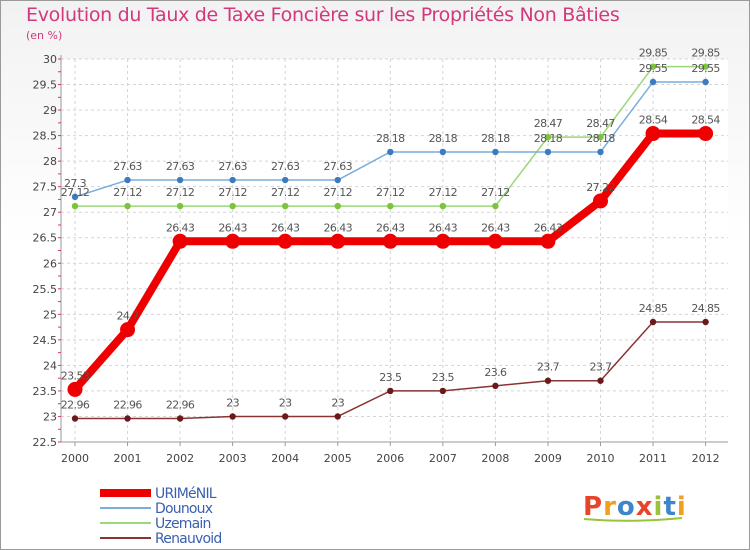 The width and height of the screenshot is (750, 550). I want to click on x-tick-label: 2005, so click(338, 458).